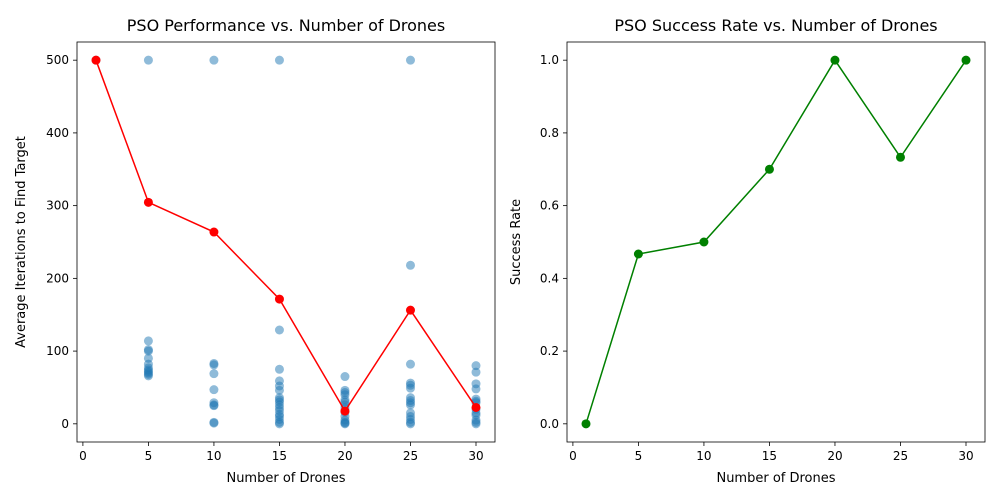 This screenshot has width=1000, height=500. What do you see at coordinates (21, 242) in the screenshot?
I see `y-axis-label: Average Iterations to Find Target` at bounding box center [21, 242].